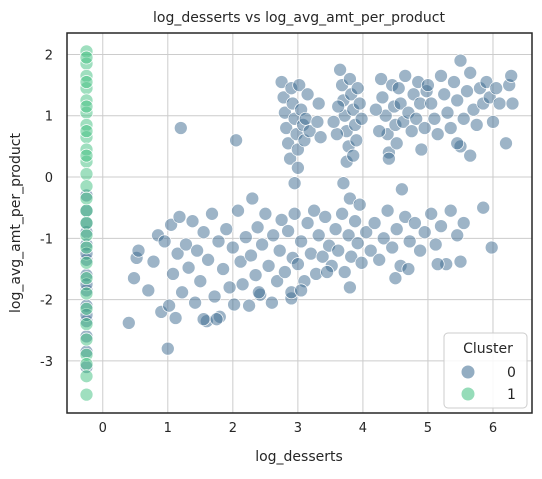 Image resolution: width=542 pixels, height=479 pixels. Describe the element at coordinates (299, 457) in the screenshot. I see `x-axis-label: log_desserts` at that location.